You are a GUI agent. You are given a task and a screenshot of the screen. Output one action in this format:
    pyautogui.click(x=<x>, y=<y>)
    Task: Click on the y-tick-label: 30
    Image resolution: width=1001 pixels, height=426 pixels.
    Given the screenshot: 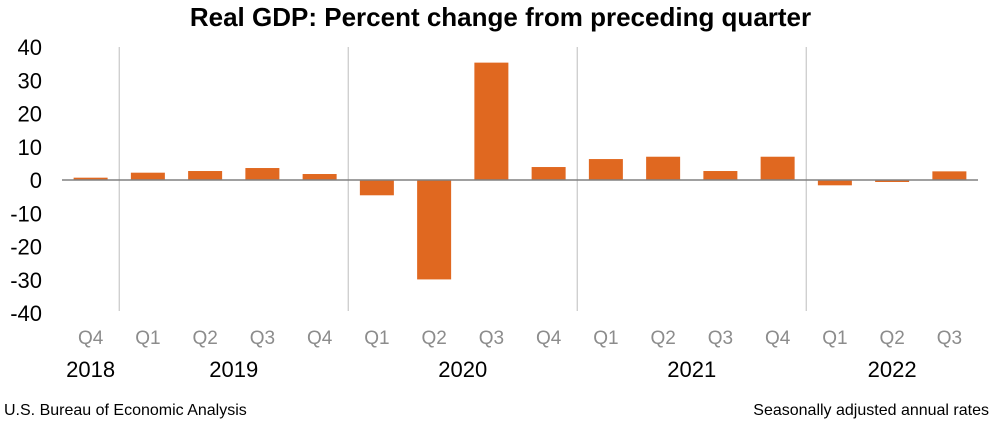 What is the action you would take?
    pyautogui.click(x=30, y=80)
    